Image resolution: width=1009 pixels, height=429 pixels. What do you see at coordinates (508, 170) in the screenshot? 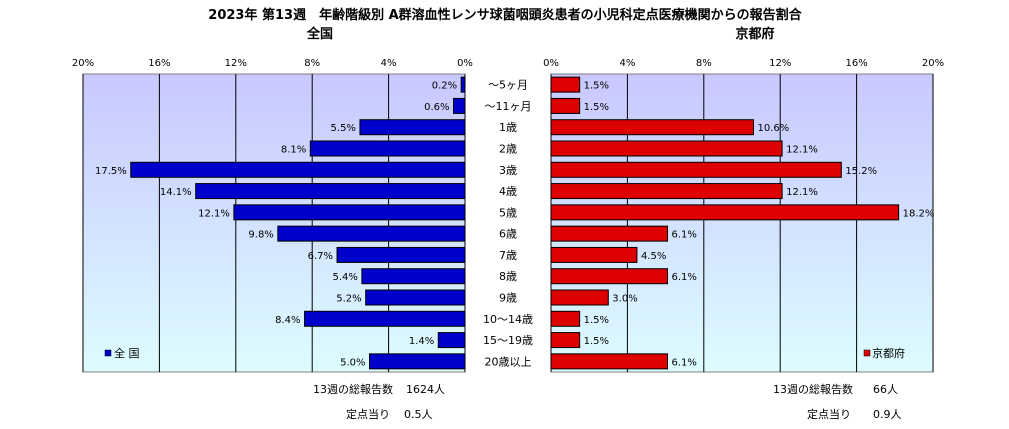
I see `category-label: 3歳` at bounding box center [508, 170].